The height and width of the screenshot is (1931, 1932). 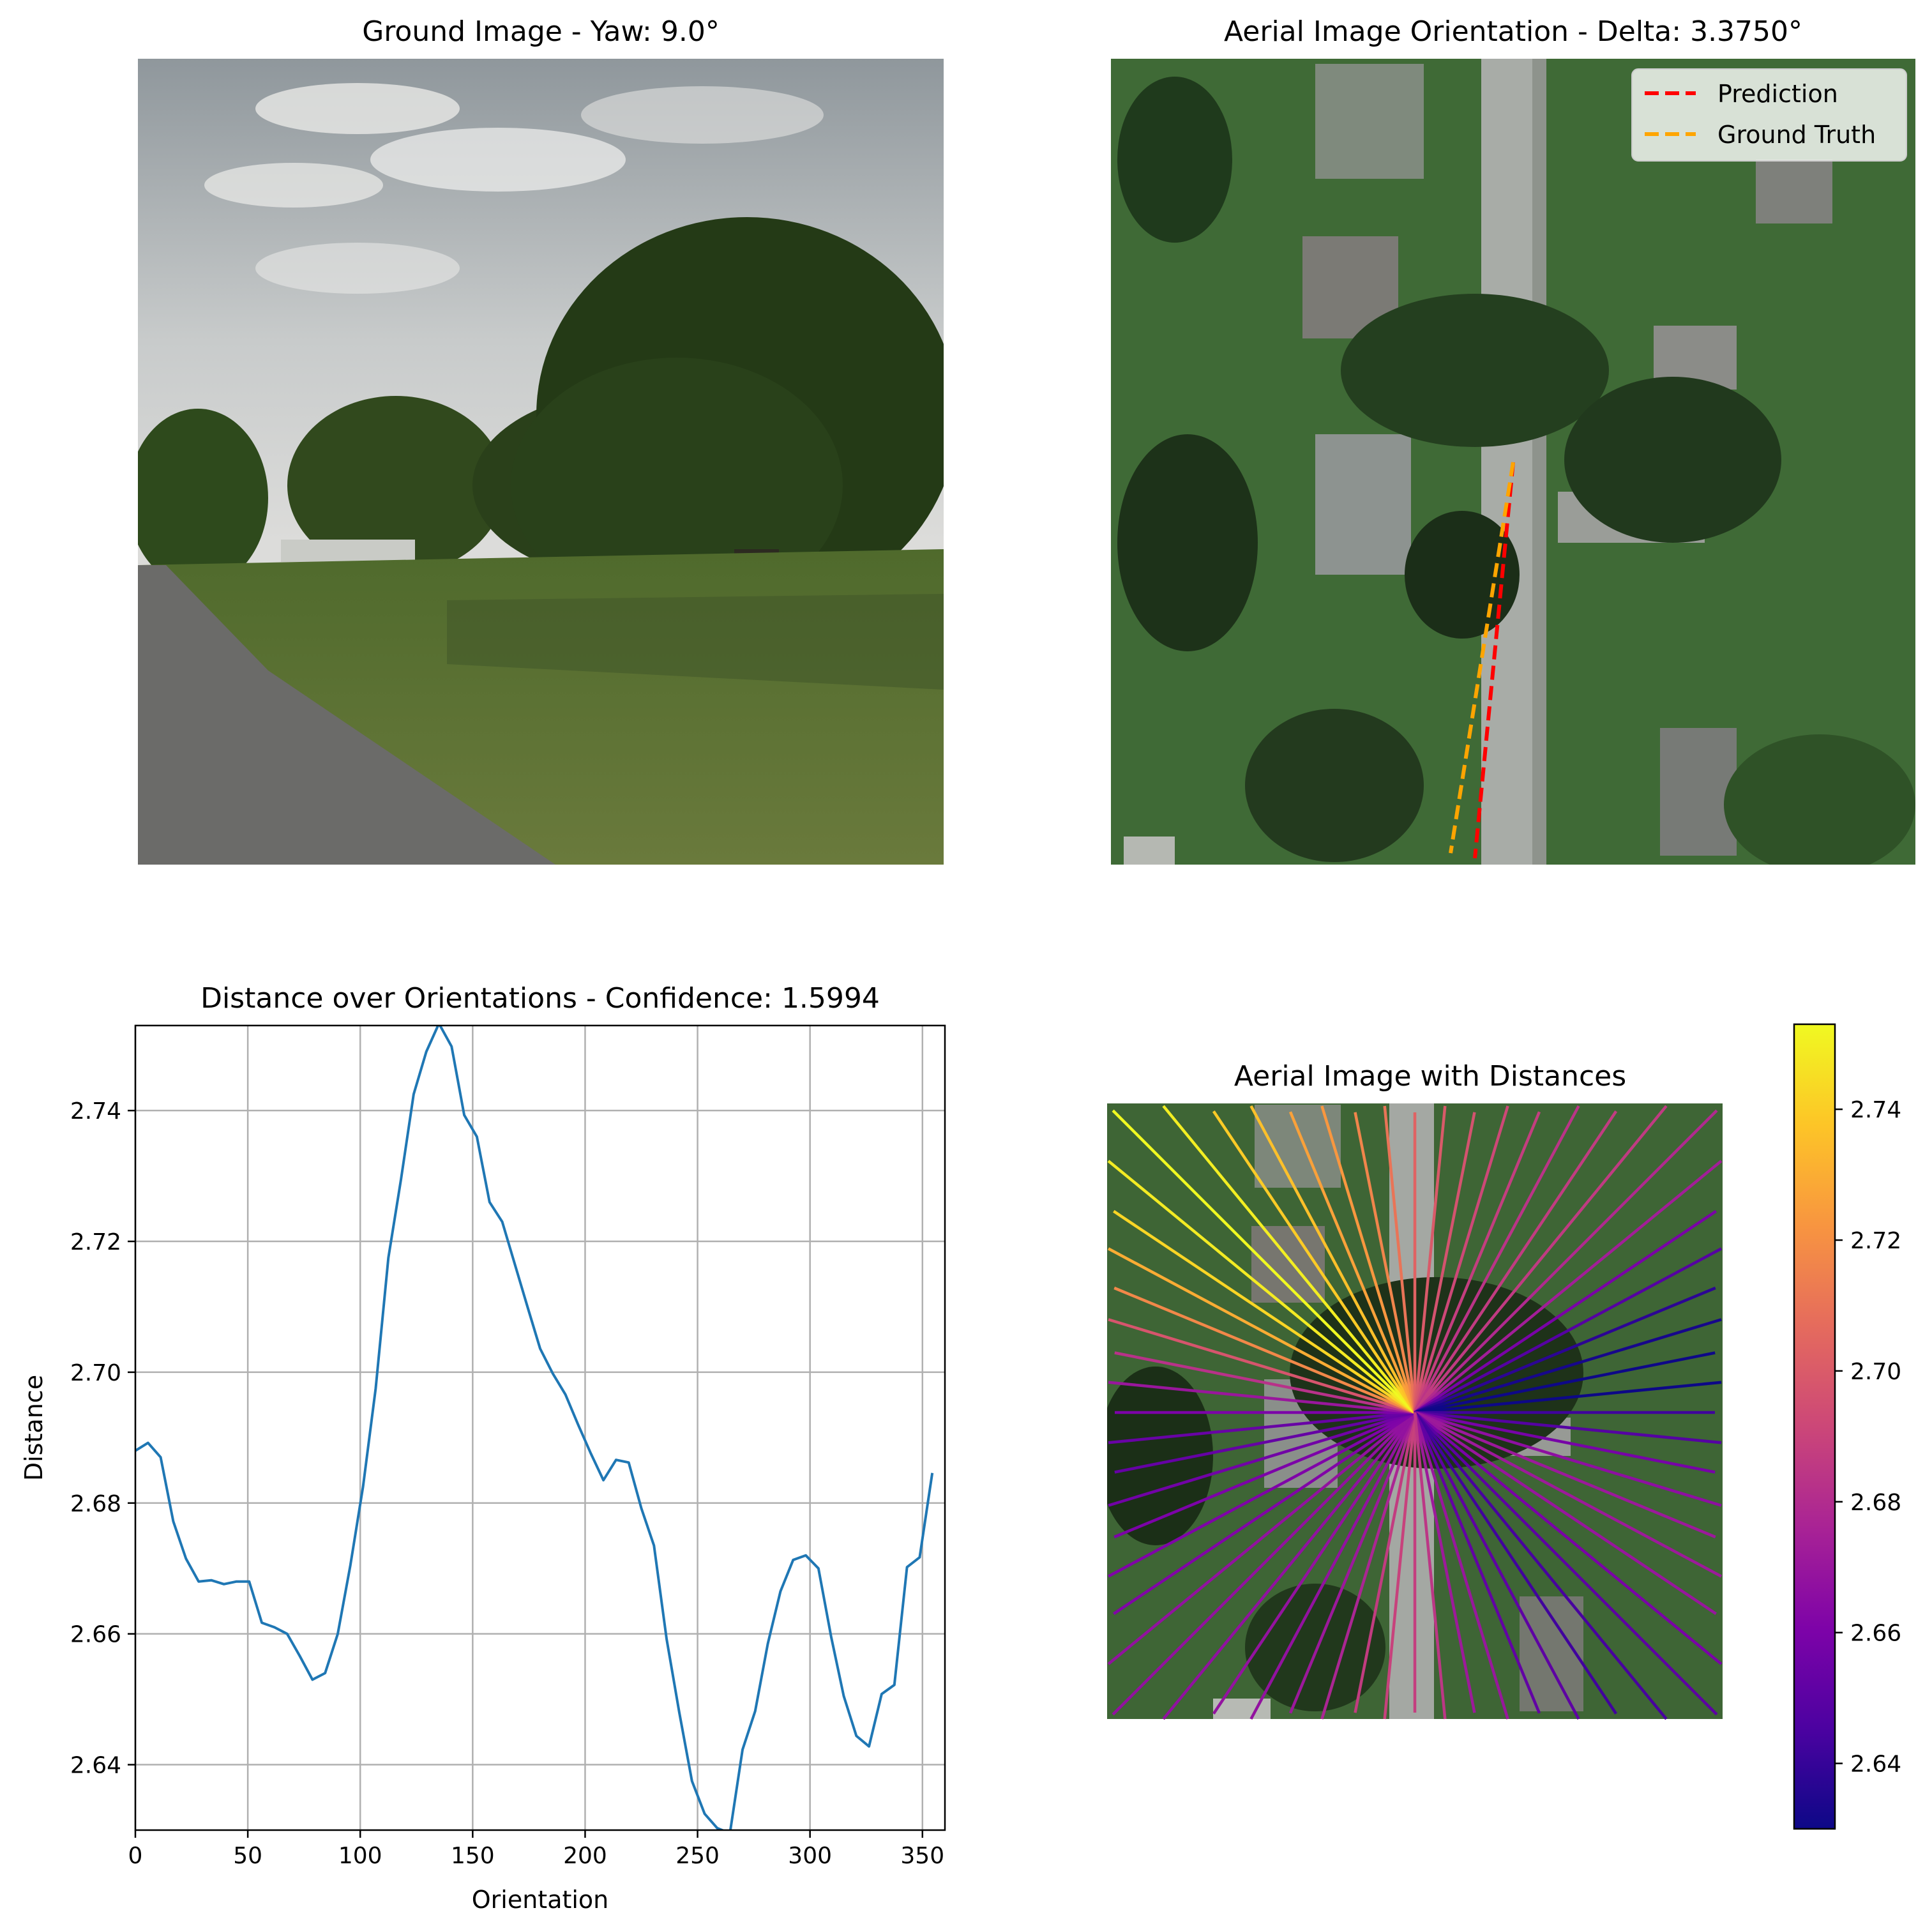 What do you see at coordinates (1494, 660) in the screenshot?
I see `prediction-line` at bounding box center [1494, 660].